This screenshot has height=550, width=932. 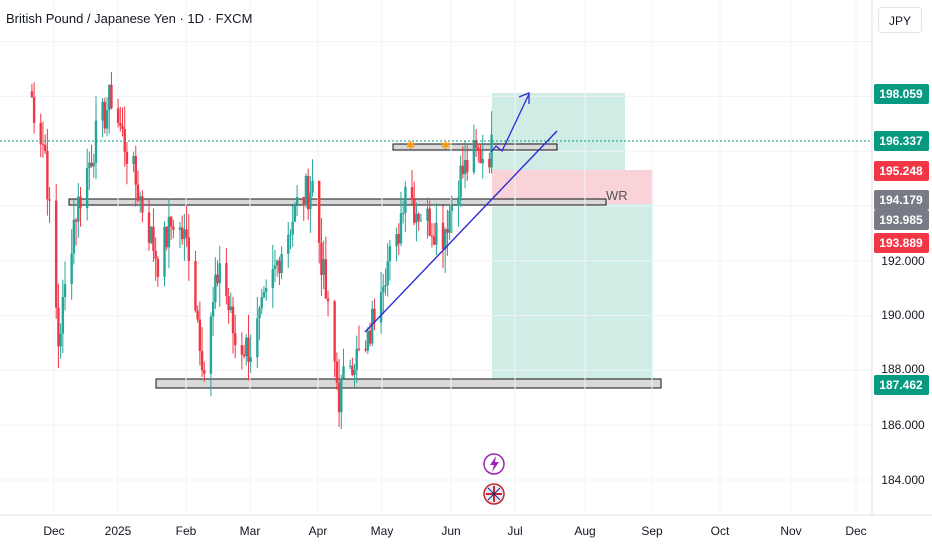 I want to click on trendline, so click(x=461, y=231).